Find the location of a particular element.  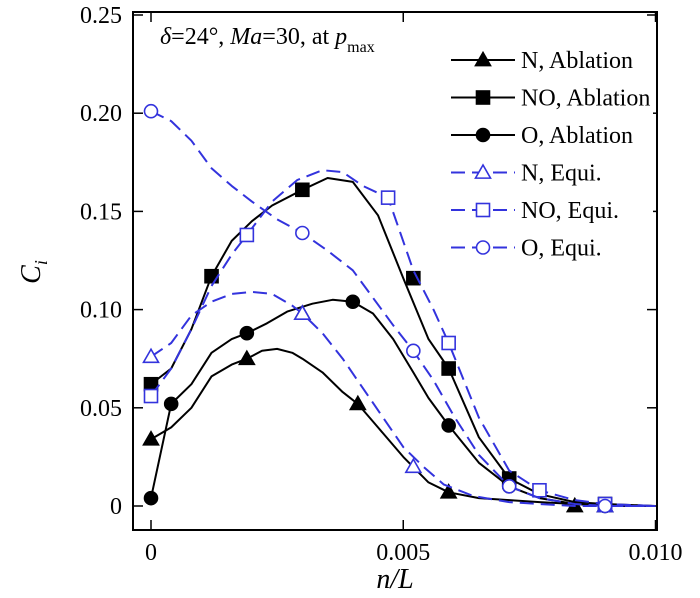

legend-label-4: NO, Equi. is located at coordinates (570, 211).